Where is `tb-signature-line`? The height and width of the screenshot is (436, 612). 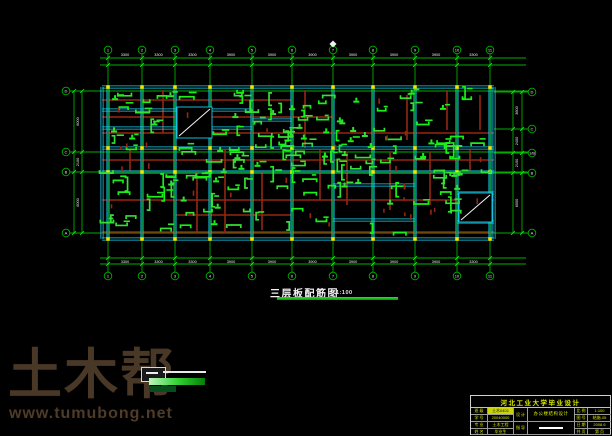
tb-signature-line is located at coordinates (551, 428).